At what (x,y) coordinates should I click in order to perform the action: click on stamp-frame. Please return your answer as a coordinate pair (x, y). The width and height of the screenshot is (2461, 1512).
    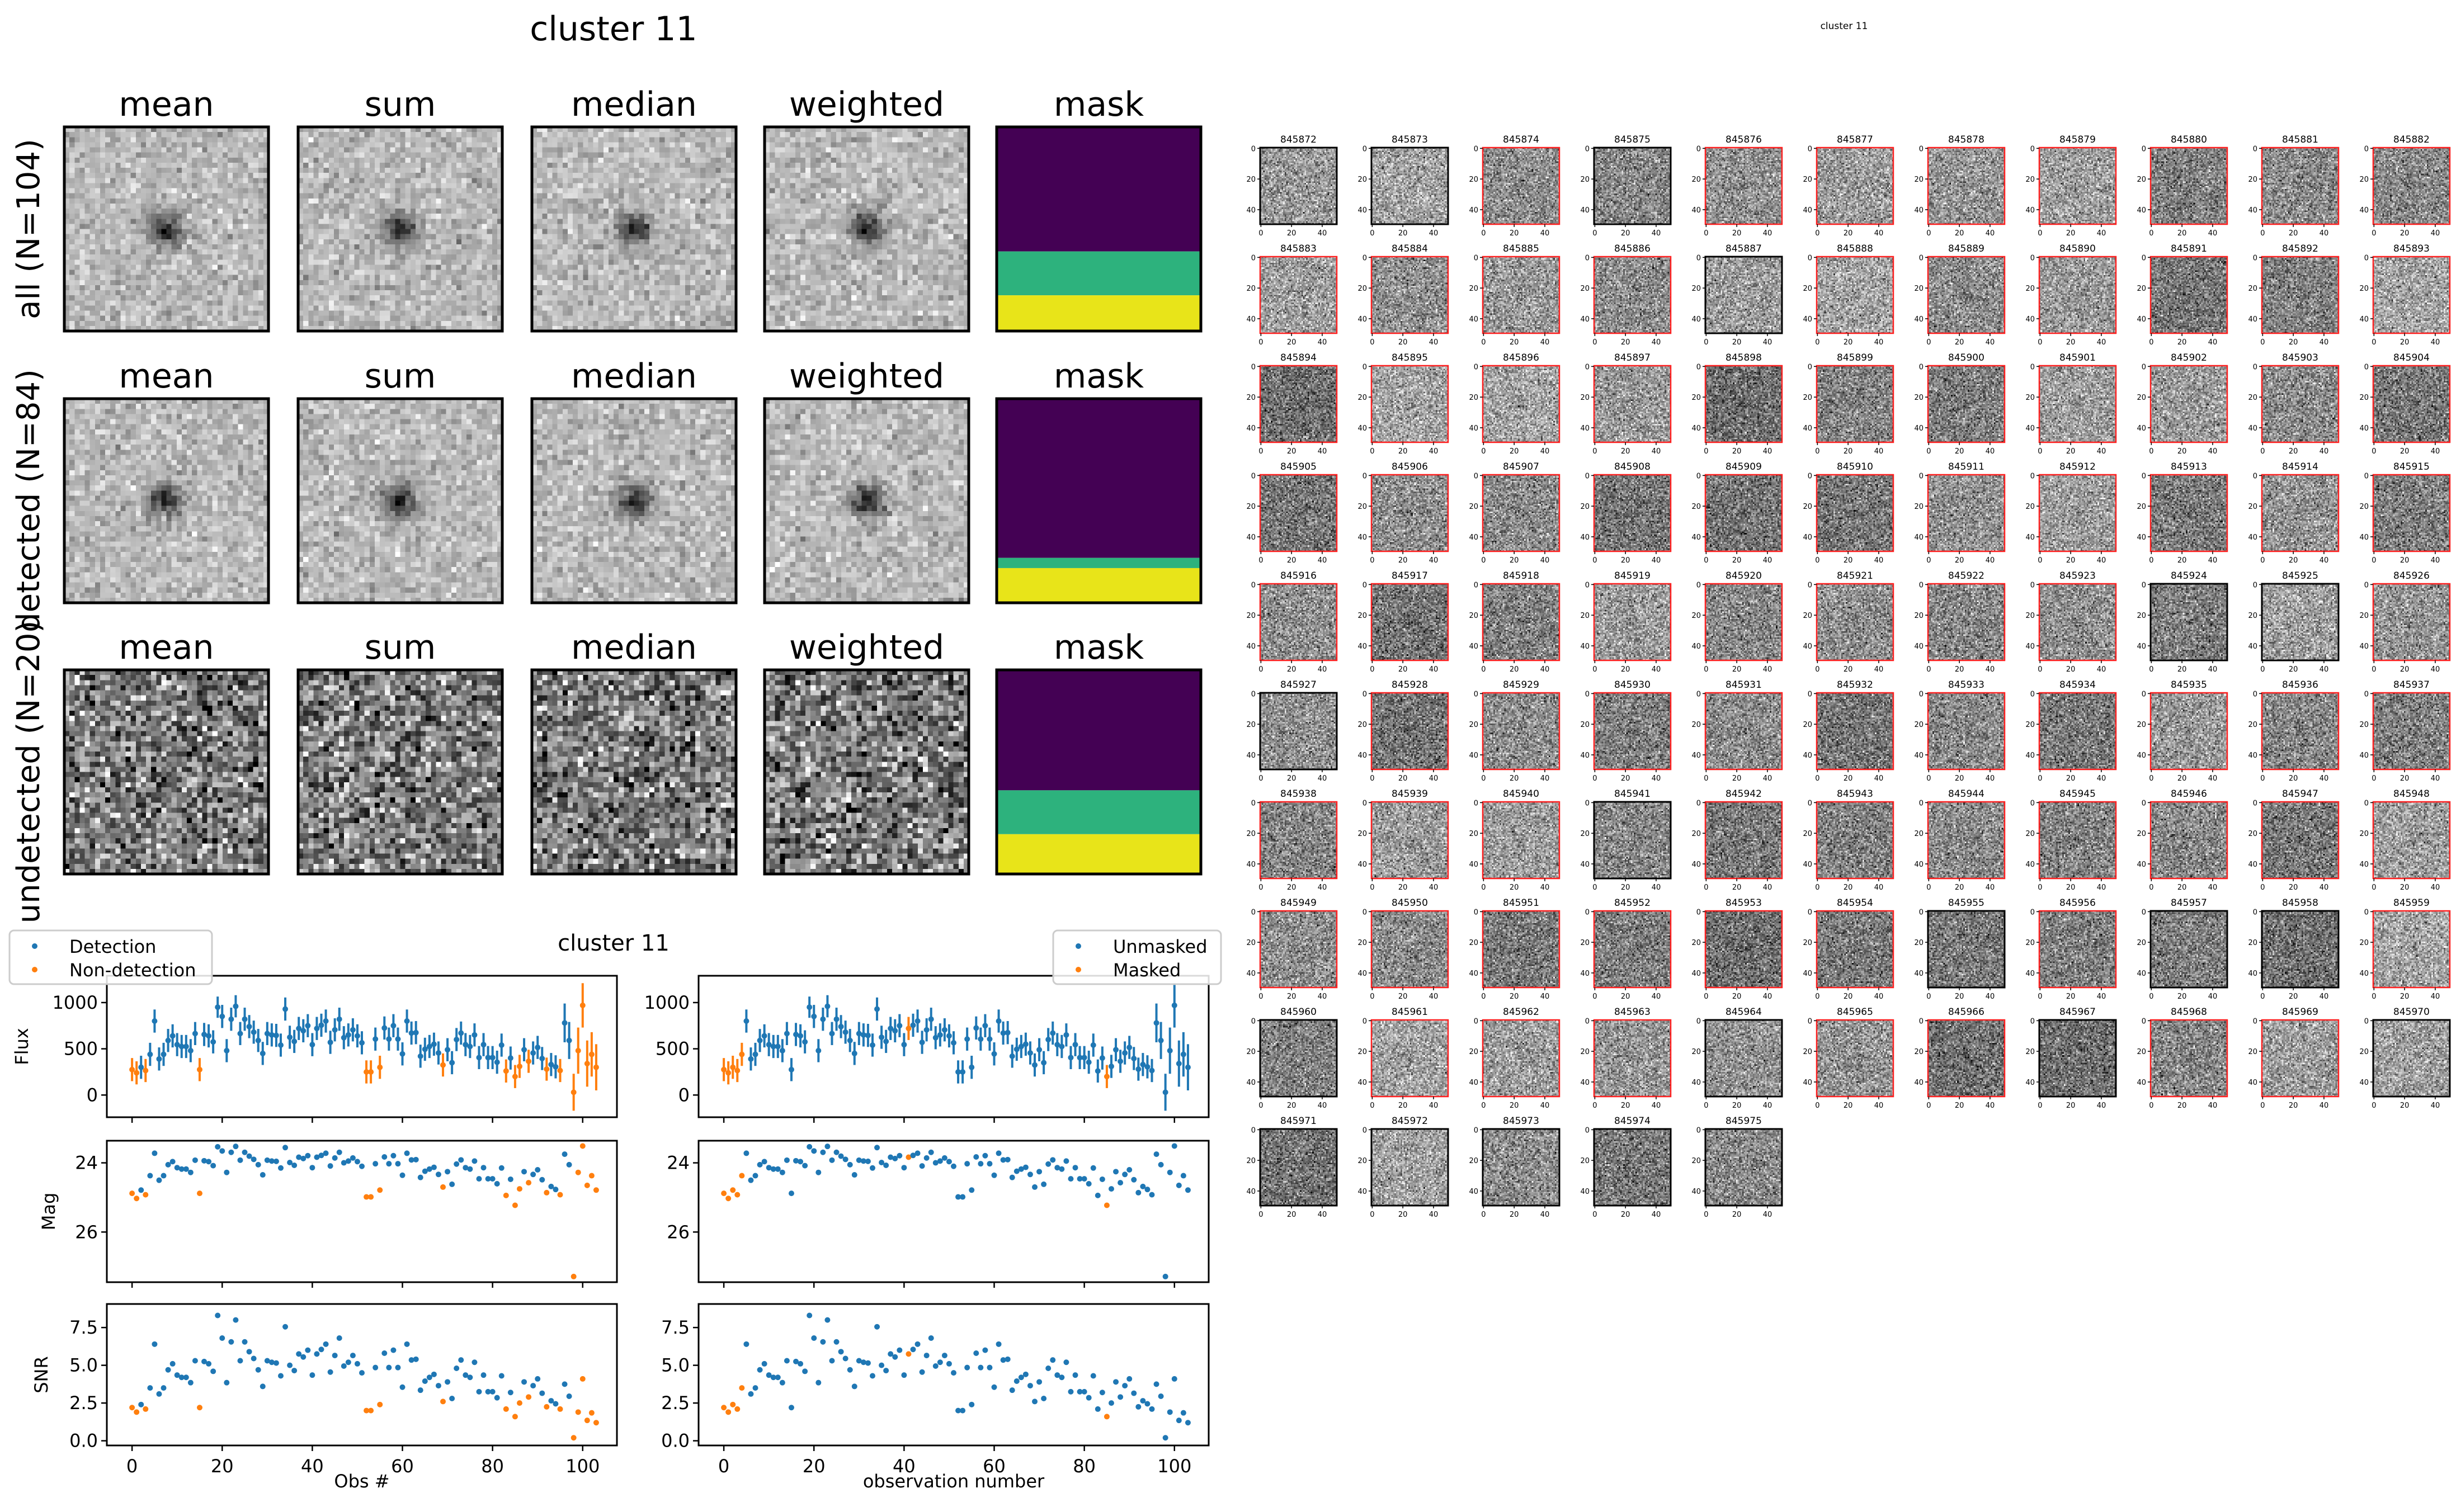
    Looking at the image, I should click on (166, 229).